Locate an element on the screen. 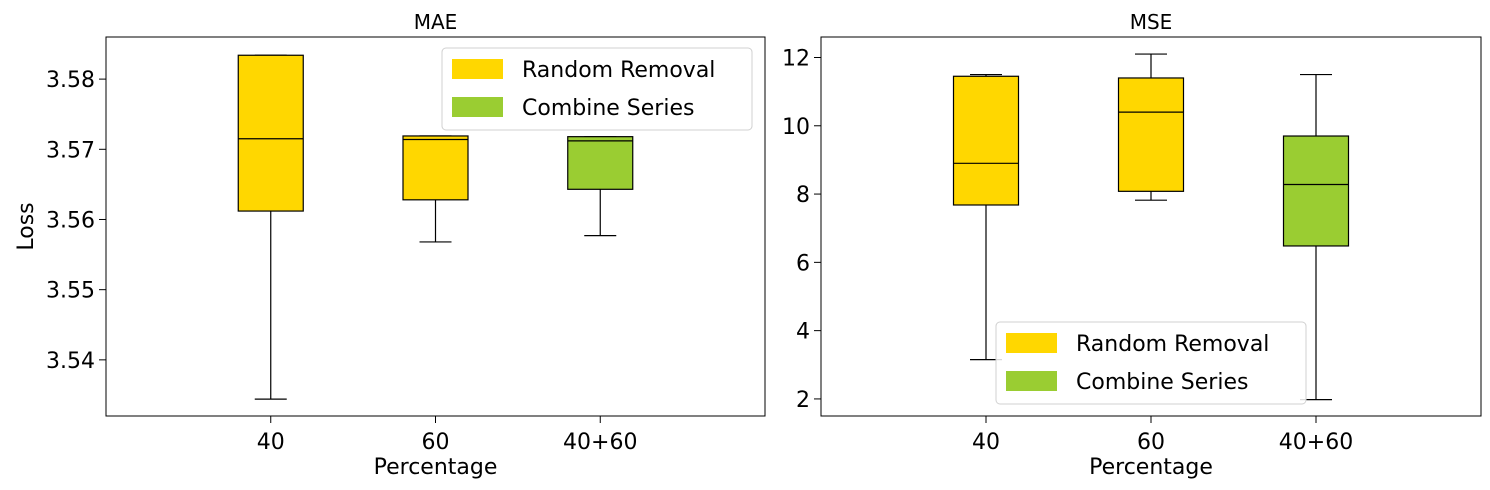 Image resolution: width=1490 pixels, height=490 pixels. y-tick-label: 6 is located at coordinates (803, 263).